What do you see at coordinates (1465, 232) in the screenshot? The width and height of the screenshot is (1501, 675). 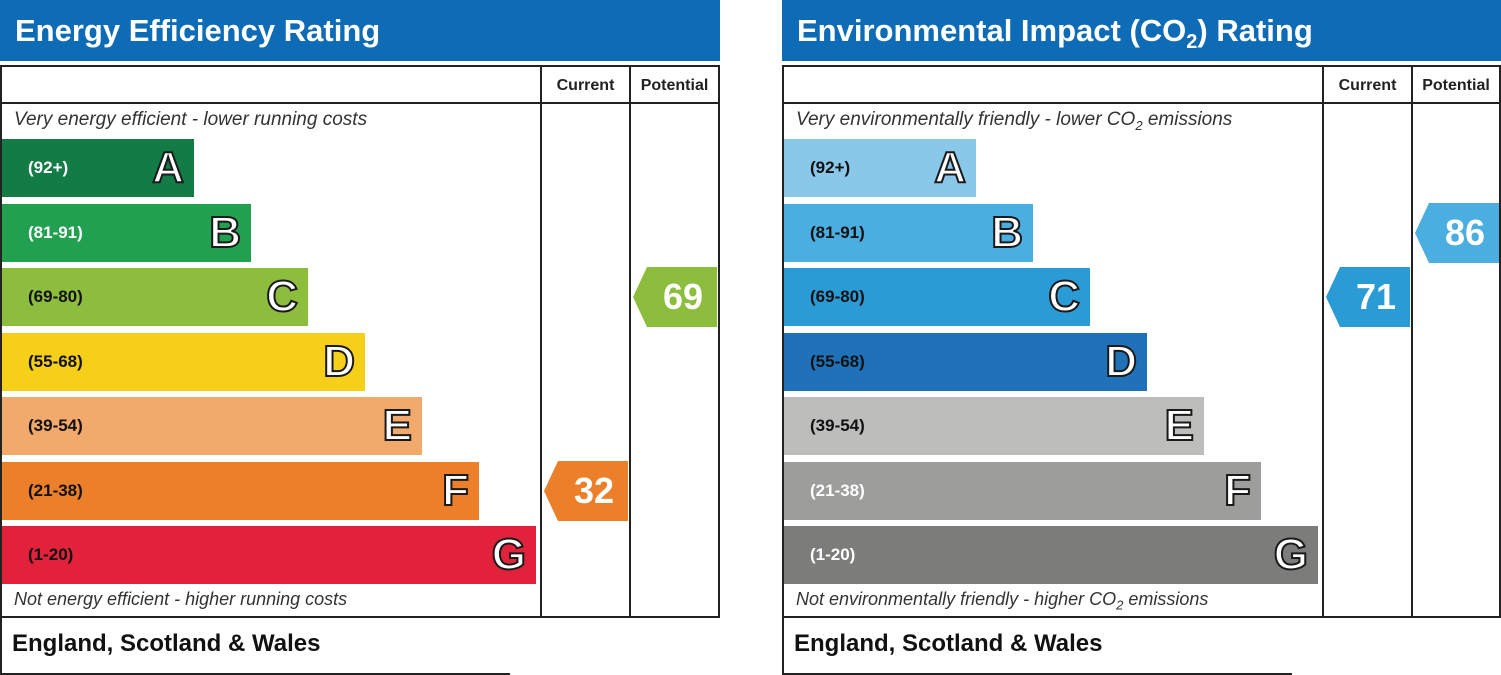 I see `potential-rating-value: 86` at bounding box center [1465, 232].